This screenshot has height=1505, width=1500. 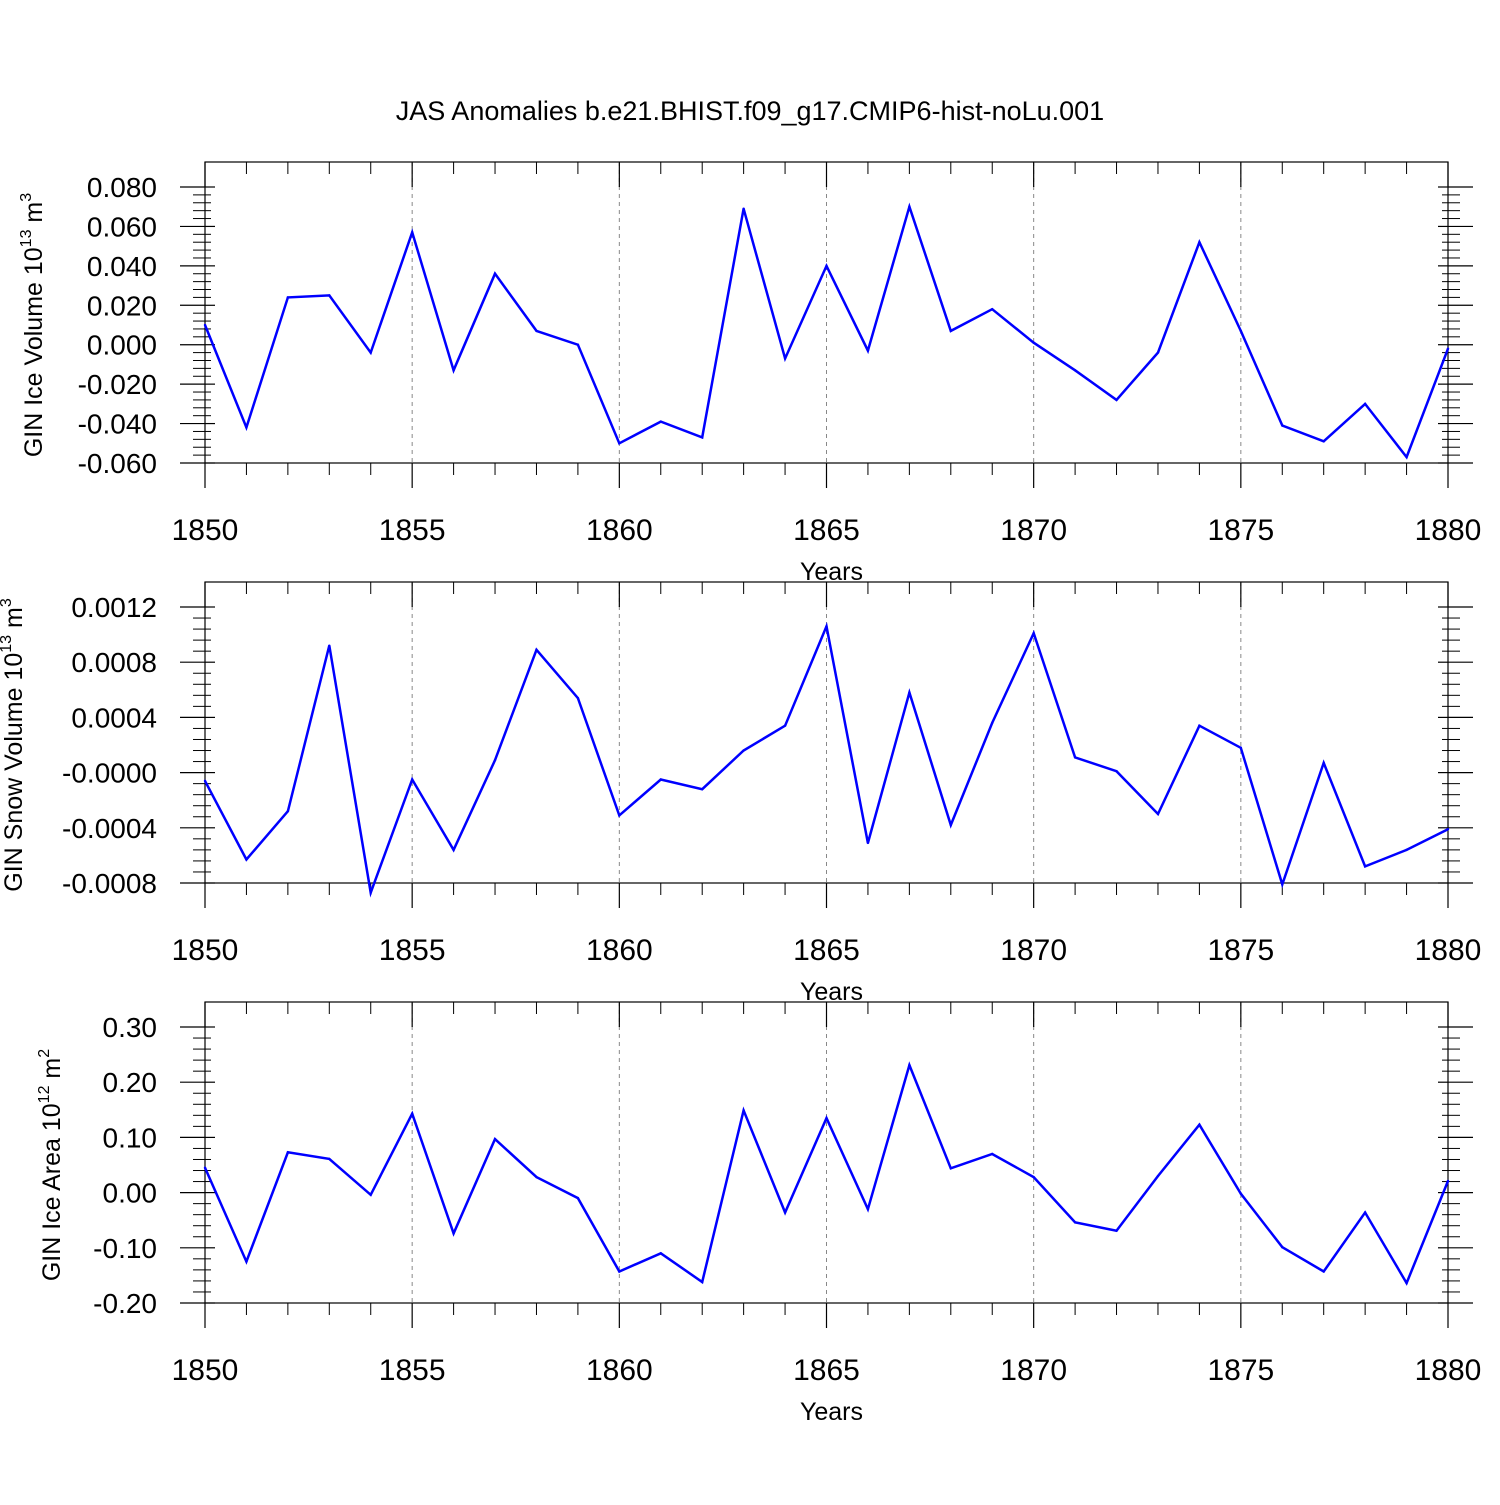 I want to click on y-tick-label: 0.0004, so click(x=114, y=717).